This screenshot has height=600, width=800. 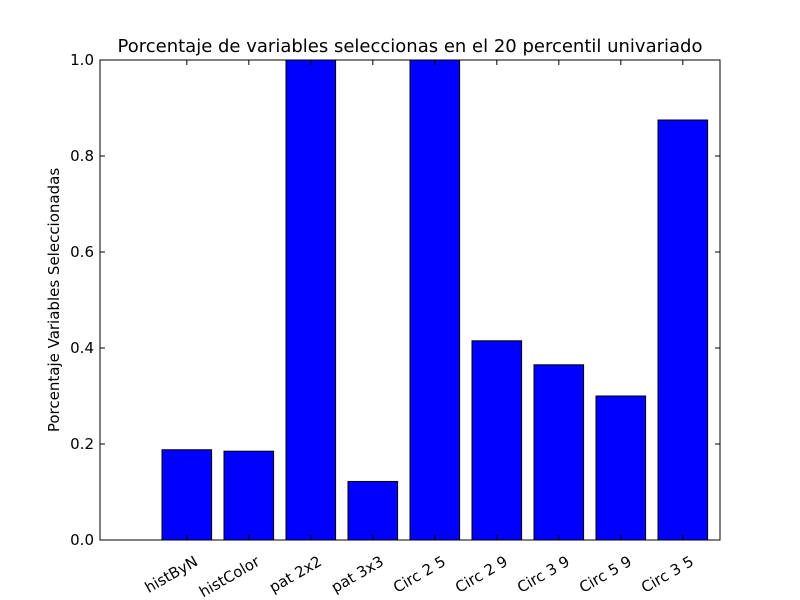 What do you see at coordinates (481, 574) in the screenshot?
I see `x-tick-label: Circ 2 9` at bounding box center [481, 574].